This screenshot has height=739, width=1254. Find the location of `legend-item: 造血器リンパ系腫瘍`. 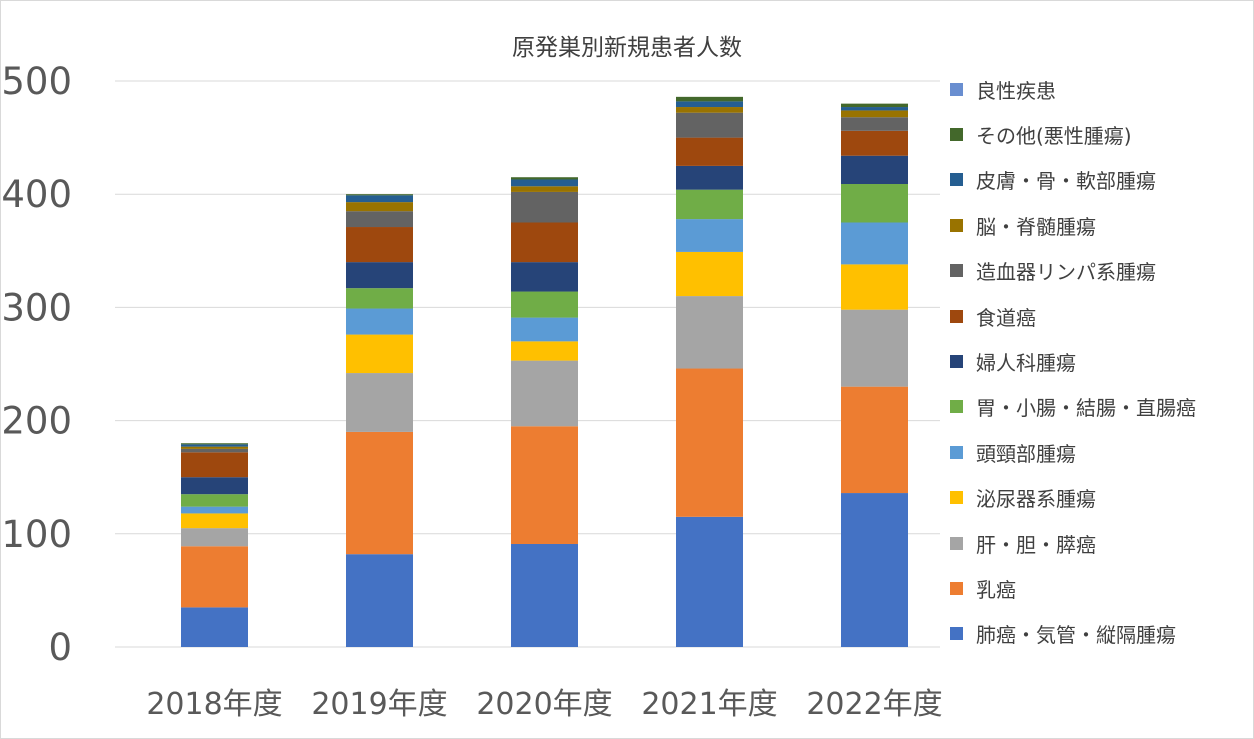

legend-item: 造血器リンパ系腫瘍 is located at coordinates (1100, 271).